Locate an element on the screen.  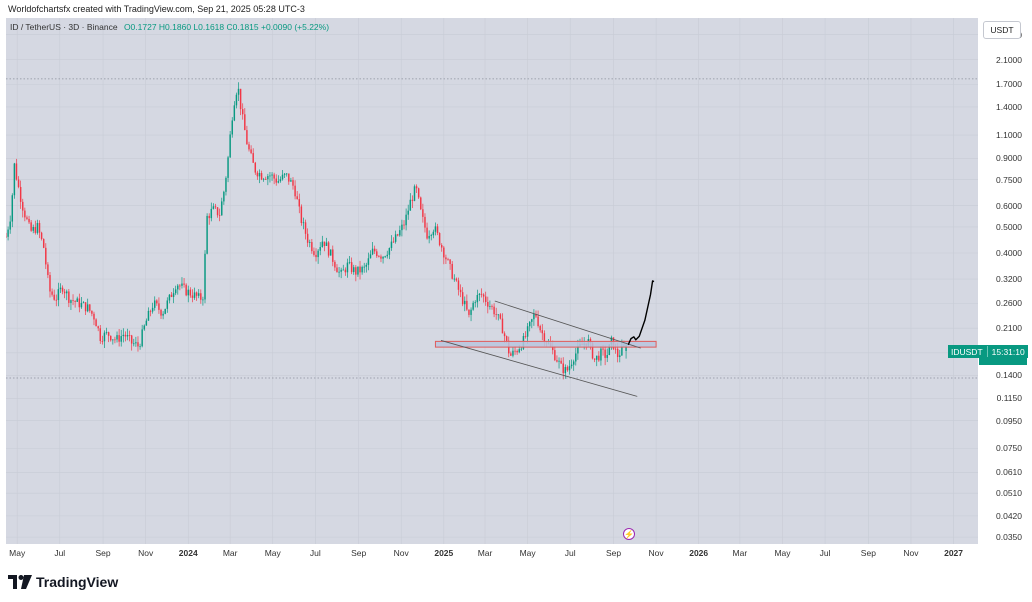
y-tick-label: 0.0350 is located at coordinates (1009, 537).